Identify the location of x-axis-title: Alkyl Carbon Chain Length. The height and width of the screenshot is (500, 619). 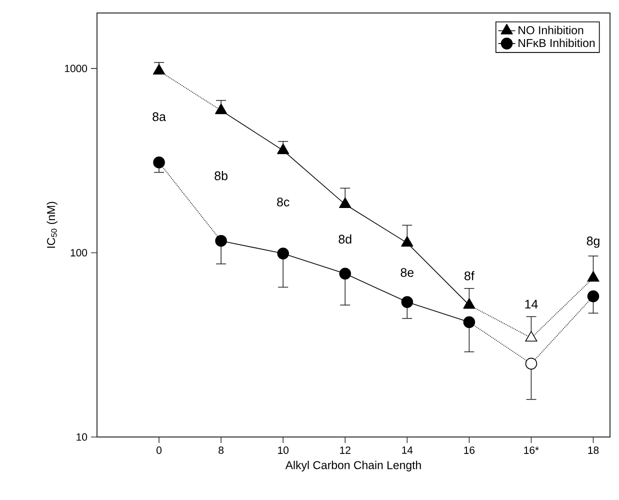
(353, 466).